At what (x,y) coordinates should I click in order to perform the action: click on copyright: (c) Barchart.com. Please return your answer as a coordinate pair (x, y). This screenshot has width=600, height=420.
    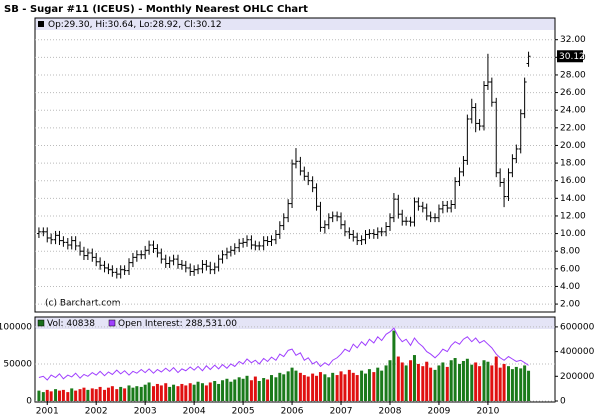
    Looking at the image, I should click on (83, 304).